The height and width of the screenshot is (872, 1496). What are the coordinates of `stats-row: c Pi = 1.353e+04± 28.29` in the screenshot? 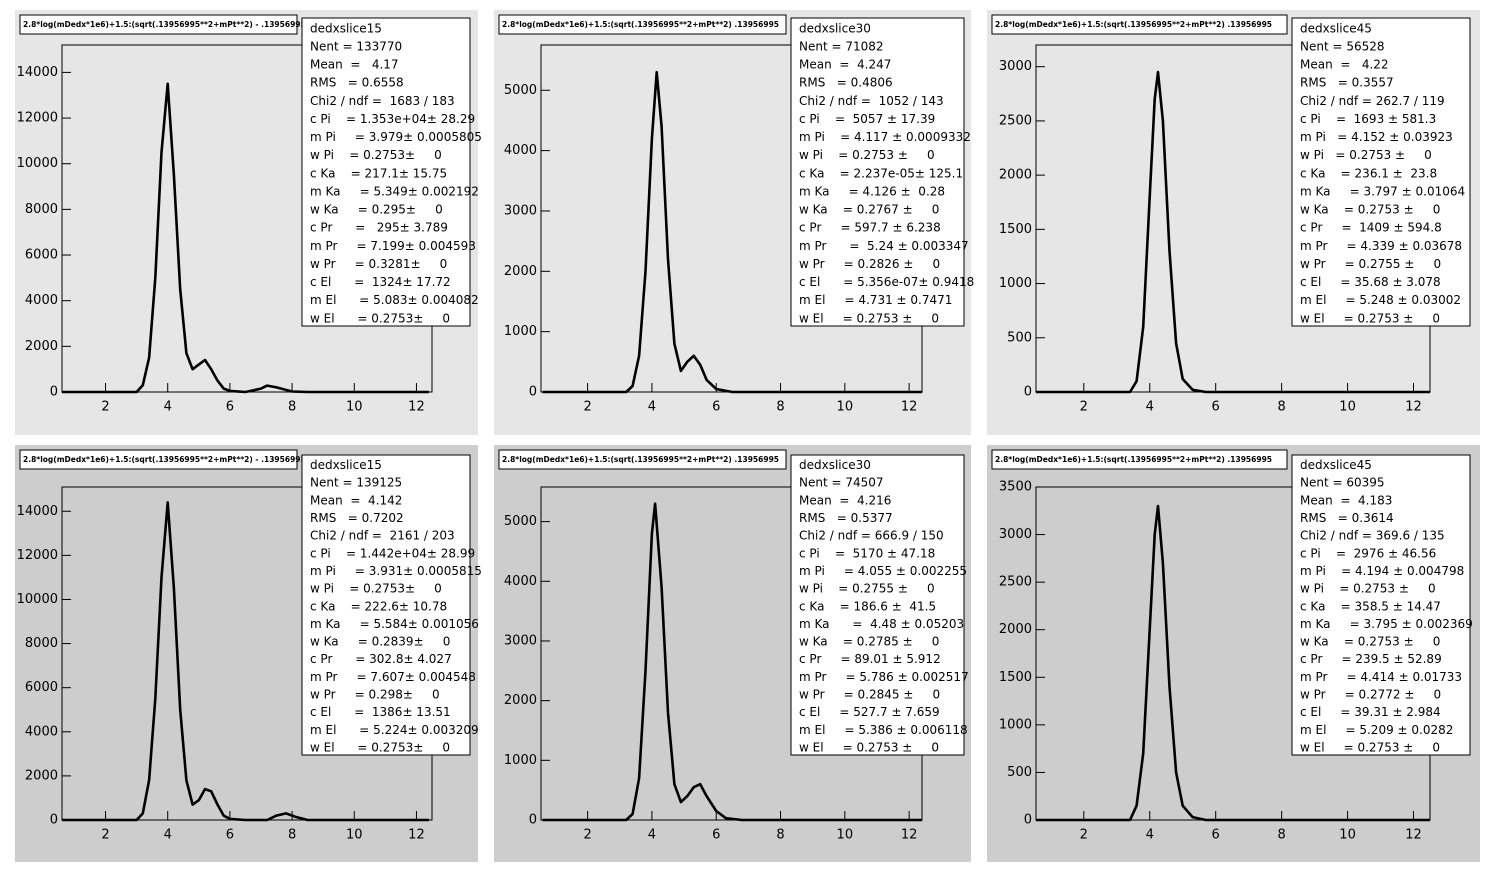 It's located at (392, 119).